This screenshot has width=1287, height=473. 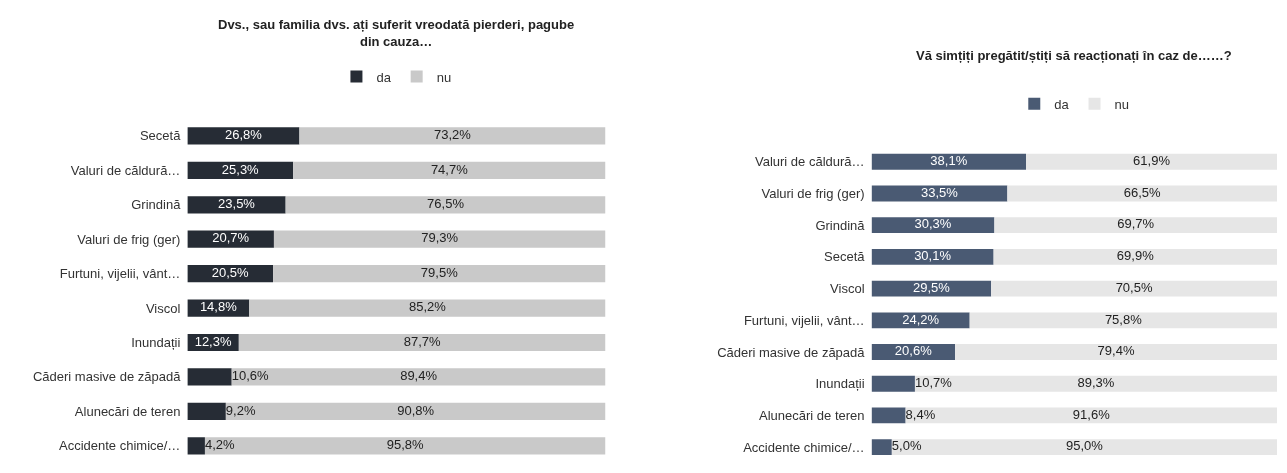 I want to click on data-label: 95,8%, so click(x=405, y=445).